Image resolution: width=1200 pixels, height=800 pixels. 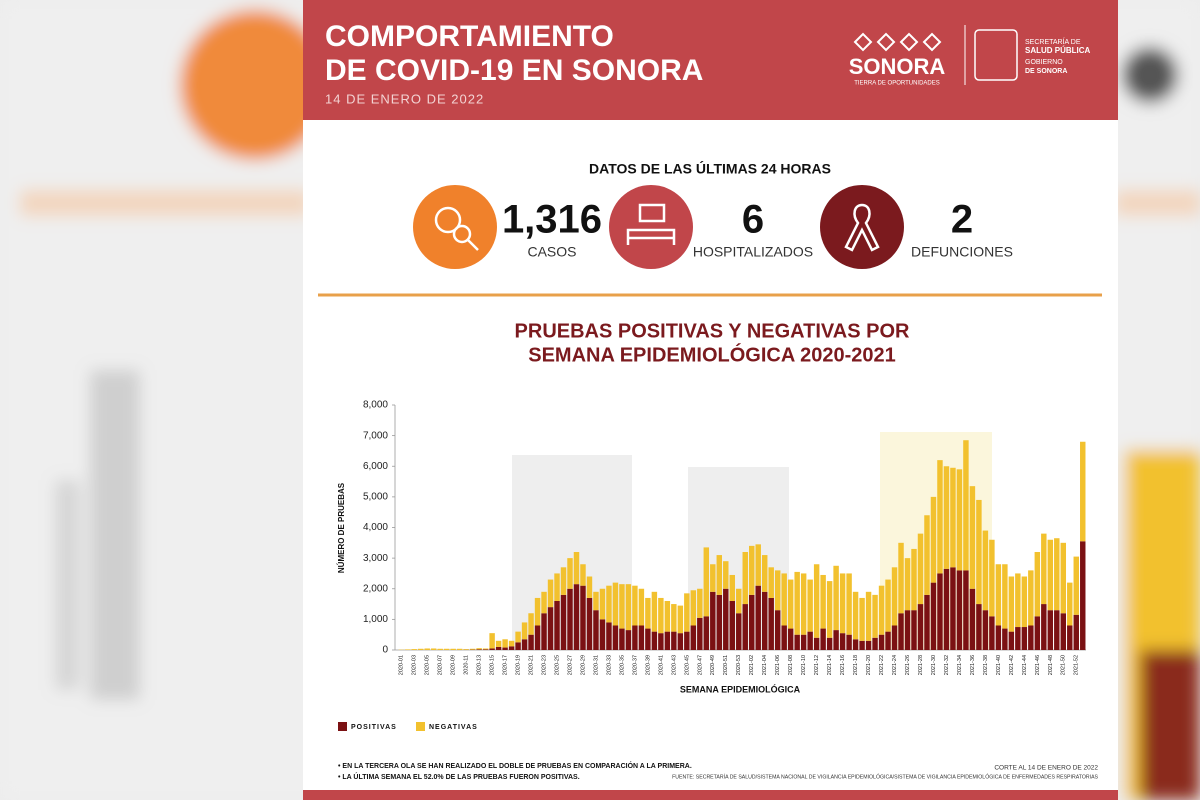 I want to click on logo-tagline: TIERRA DE OPORTUNIDADES, so click(x=897, y=84).